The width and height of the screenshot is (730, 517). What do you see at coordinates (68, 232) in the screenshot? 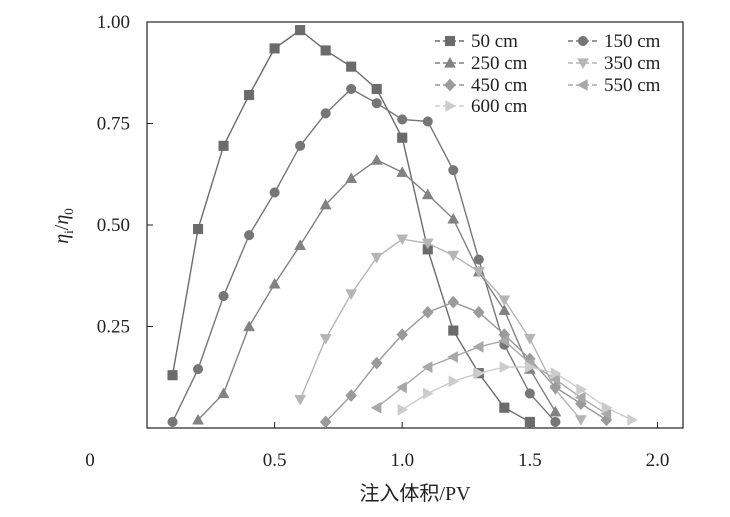
I see `y-axis-title-sub-i: i` at bounding box center [68, 232].